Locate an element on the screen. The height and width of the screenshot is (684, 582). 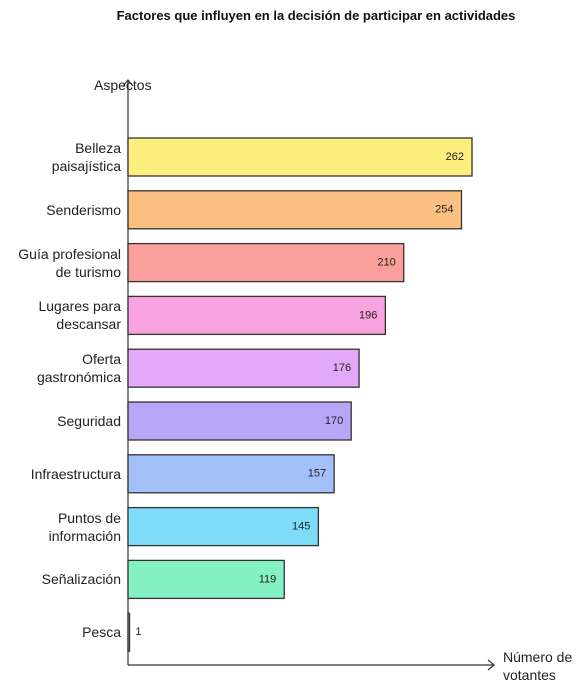
x-axis-arrow is located at coordinates (491, 665).